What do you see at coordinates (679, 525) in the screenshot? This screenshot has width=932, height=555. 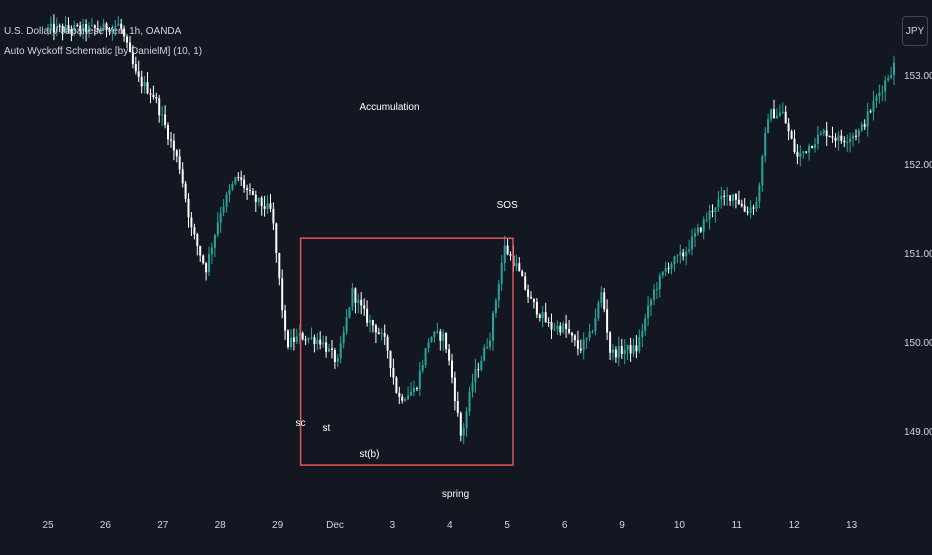 I see `time-tick-label: 10` at bounding box center [679, 525].